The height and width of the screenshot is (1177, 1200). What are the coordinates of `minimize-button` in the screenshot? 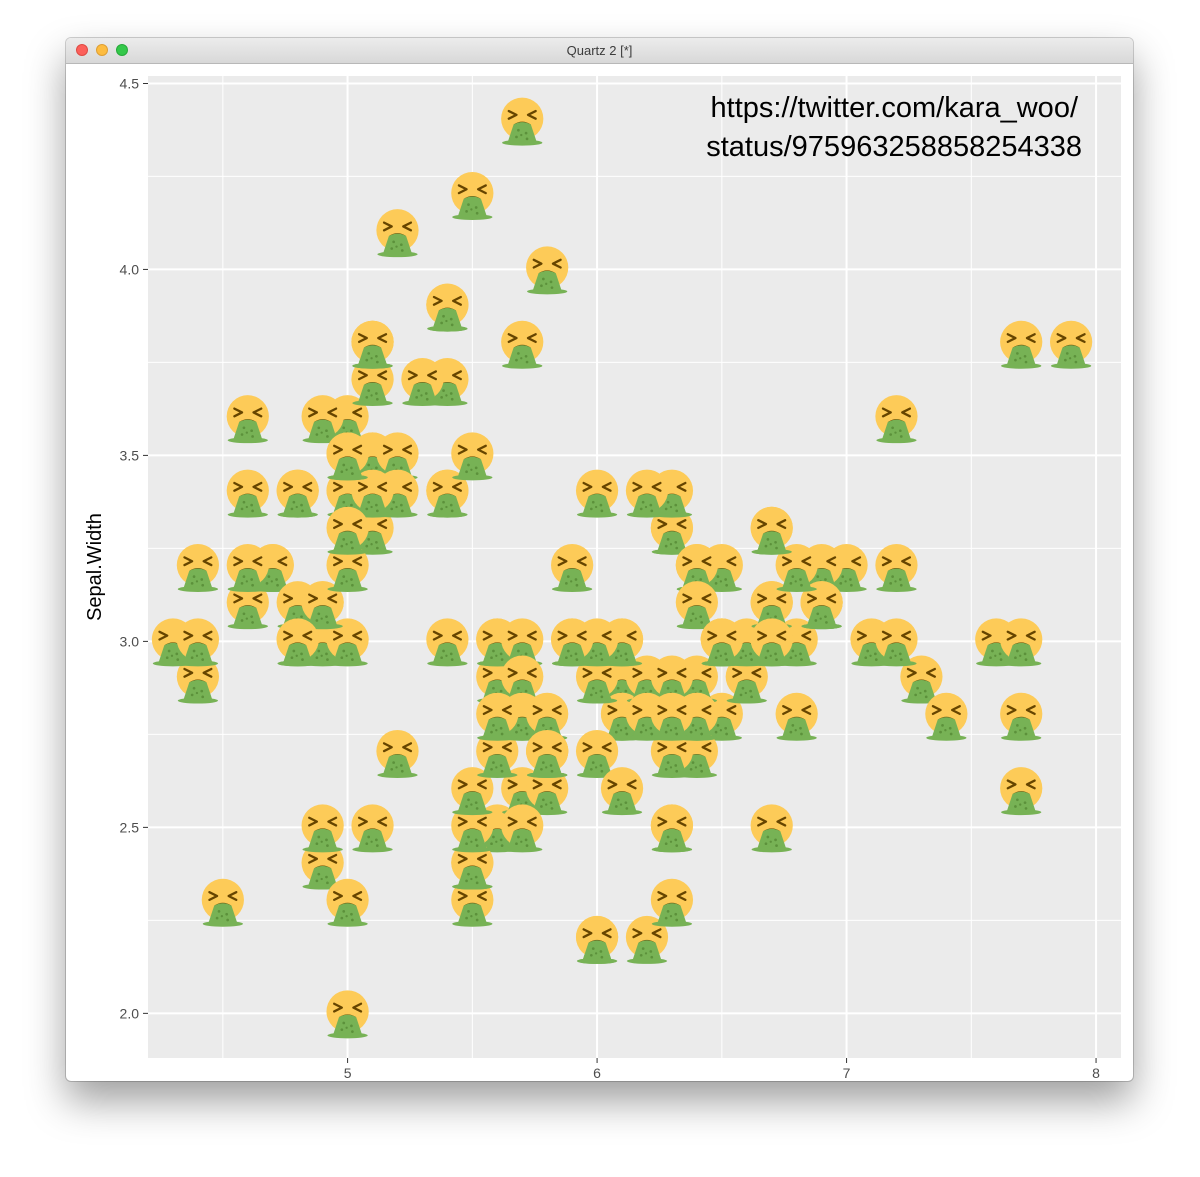 It's located at (102, 50).